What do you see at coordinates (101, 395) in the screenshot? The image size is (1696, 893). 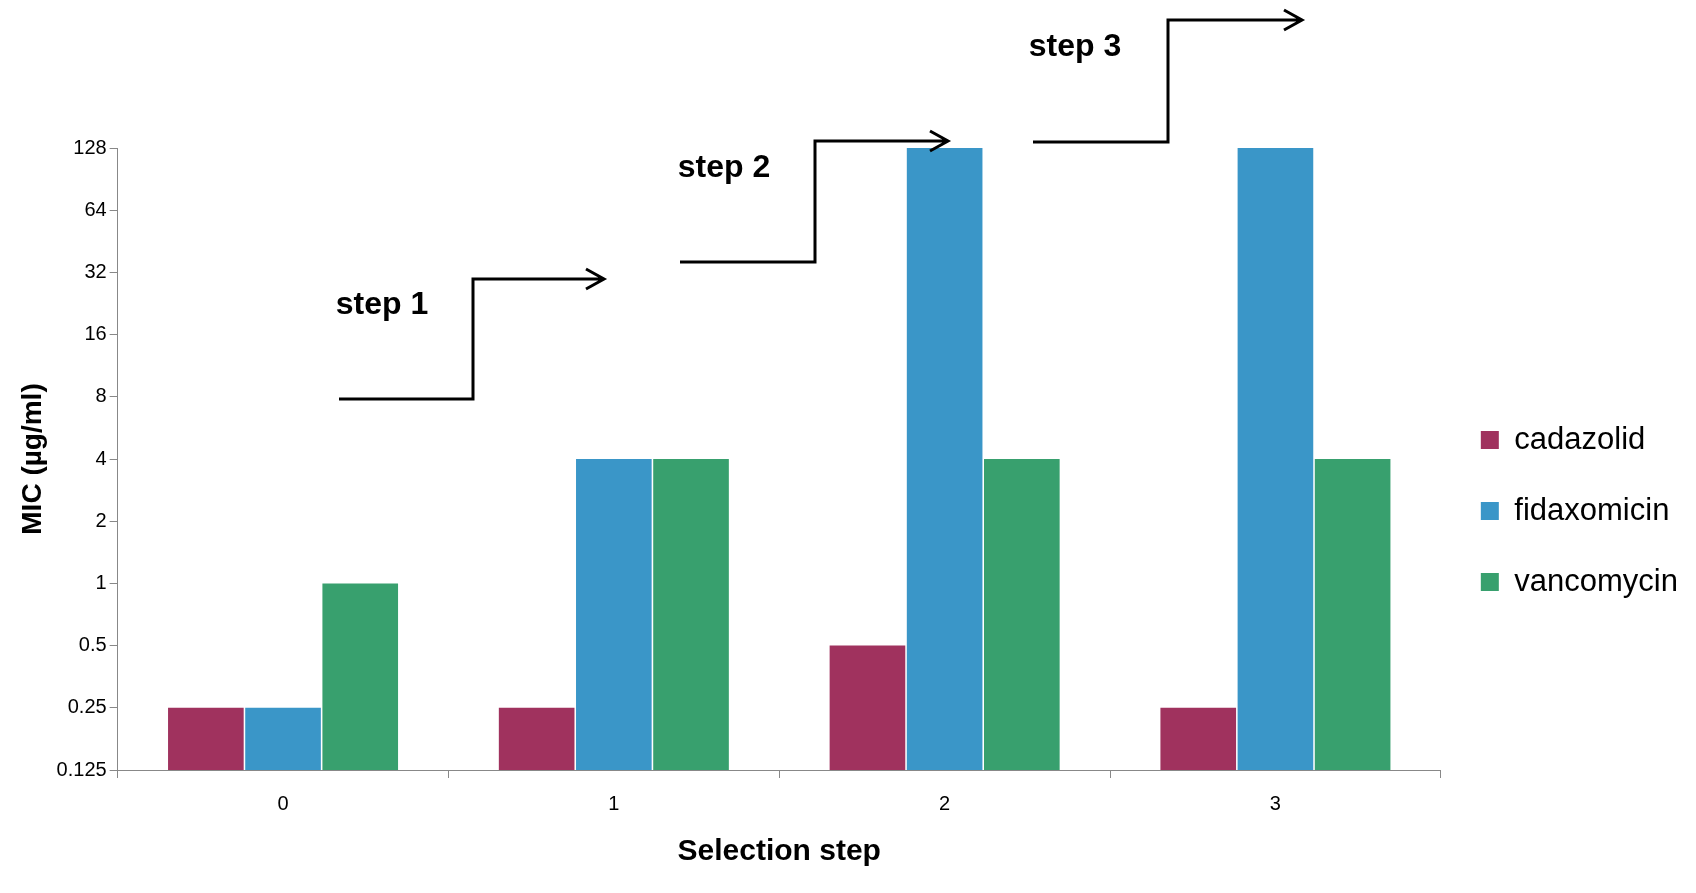 I see `y-tick-label: 8` at bounding box center [101, 395].